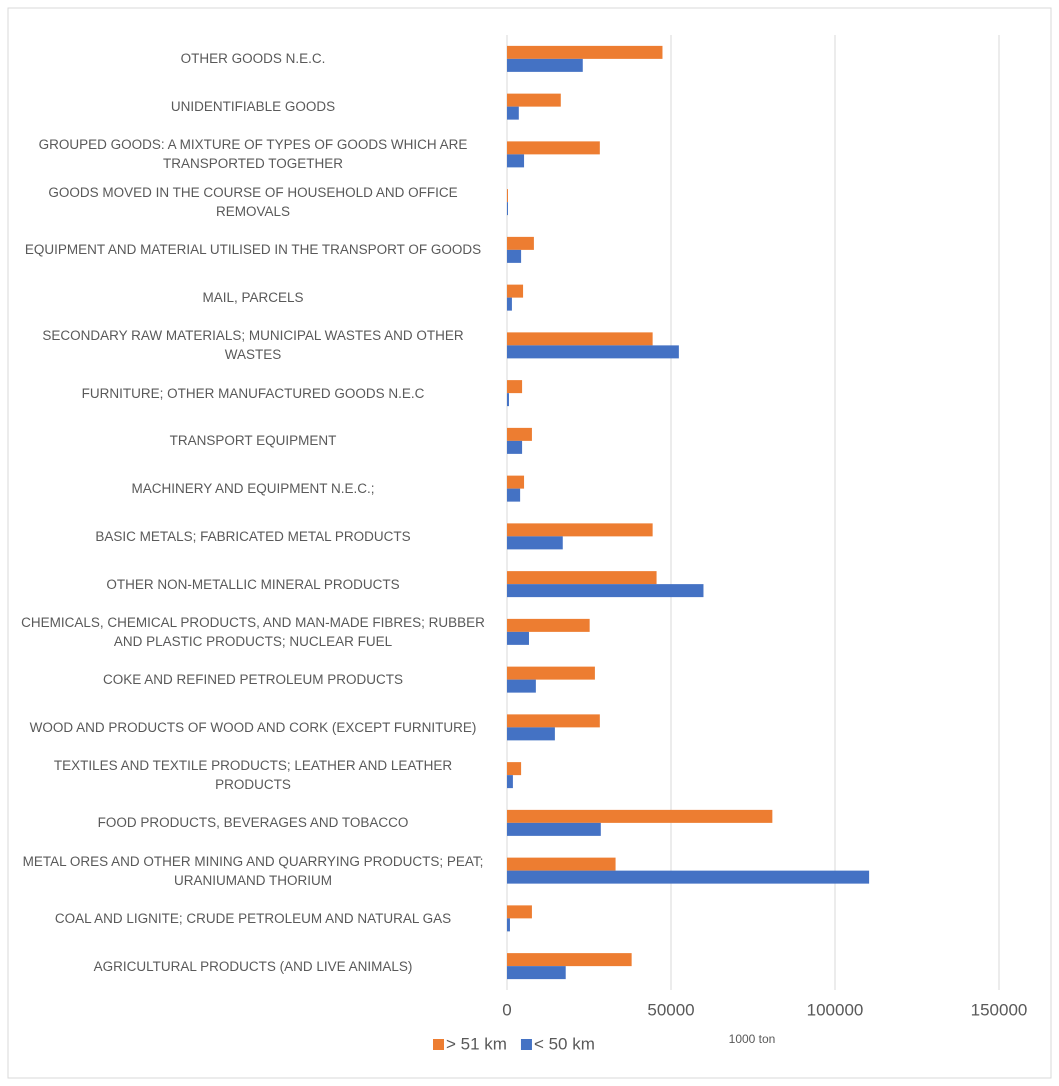  Describe the element at coordinates (253, 489) in the screenshot. I see `y-tick-label: MACHINERY AND EQUIPMENT N.E.C.;` at that location.